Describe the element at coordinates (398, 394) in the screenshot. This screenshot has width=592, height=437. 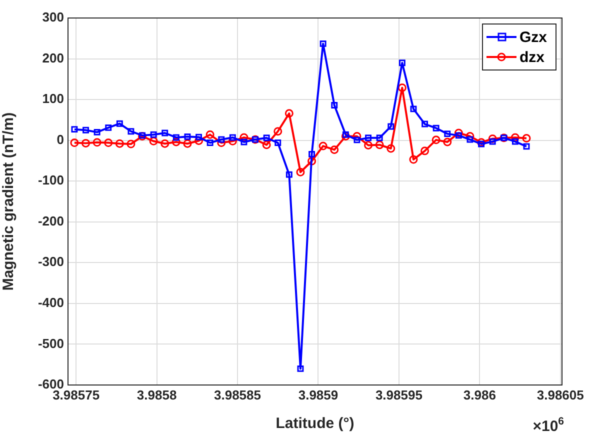
I see `x-tick-label: 3.98595` at that location.